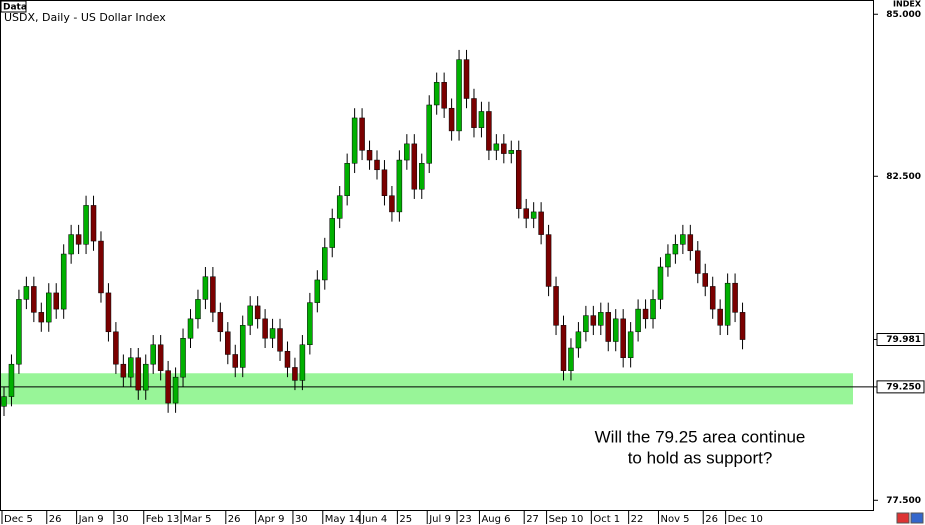  What do you see at coordinates (18, 519) in the screenshot?
I see `x-tick-label: Dec 5` at bounding box center [18, 519].